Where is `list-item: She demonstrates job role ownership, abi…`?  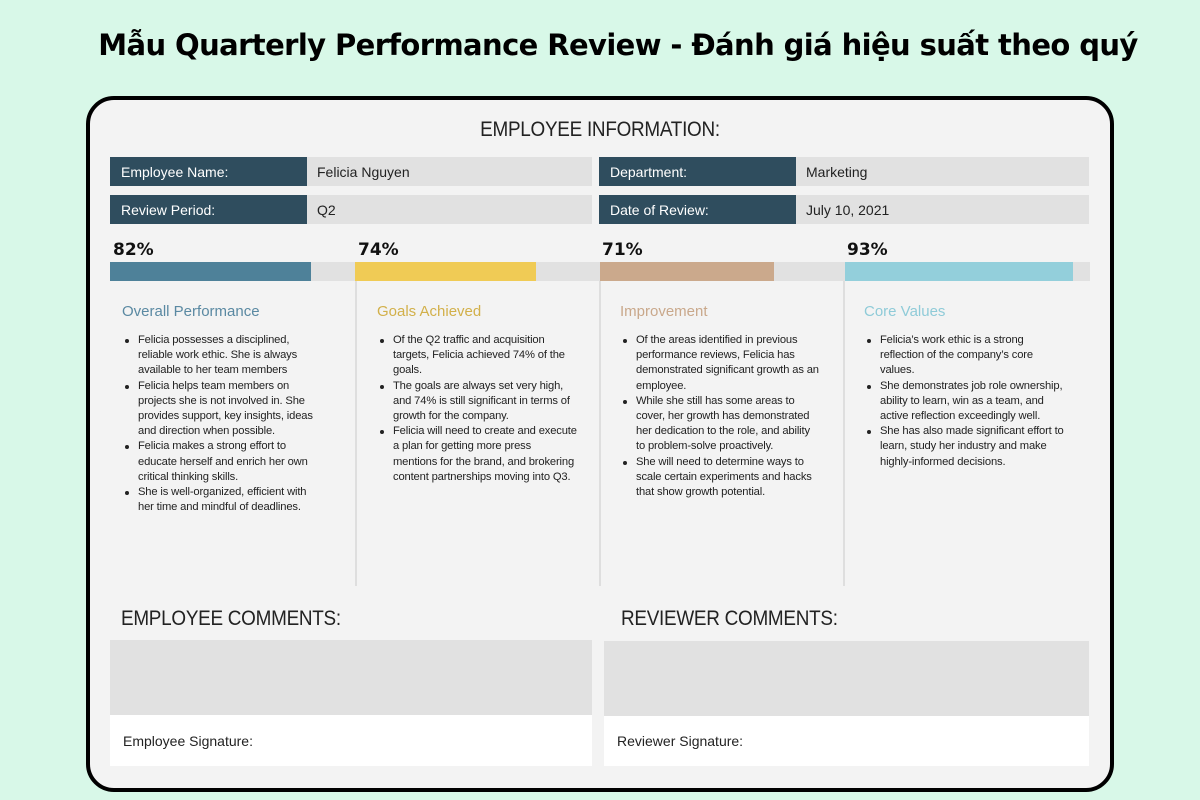 list-item: She demonstrates job role ownership, abi… is located at coordinates (966, 402).